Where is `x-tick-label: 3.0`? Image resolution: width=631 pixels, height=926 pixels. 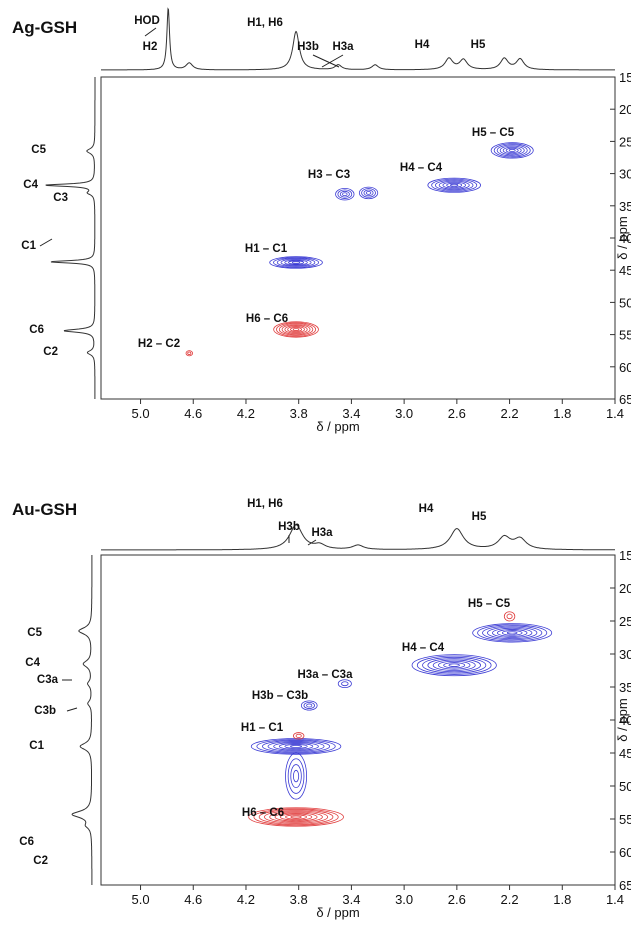
x-tick-label: 3.0 is located at coordinates (404, 413).